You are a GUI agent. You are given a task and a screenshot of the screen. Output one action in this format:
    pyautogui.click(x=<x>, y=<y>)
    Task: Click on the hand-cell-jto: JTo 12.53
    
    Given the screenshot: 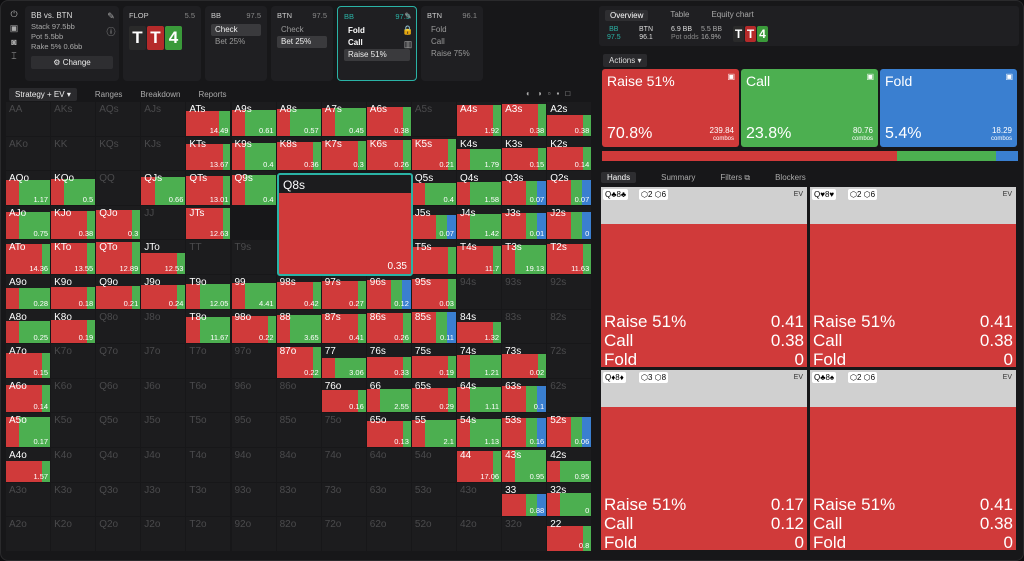 What is the action you would take?
    pyautogui.click(x=163, y=257)
    